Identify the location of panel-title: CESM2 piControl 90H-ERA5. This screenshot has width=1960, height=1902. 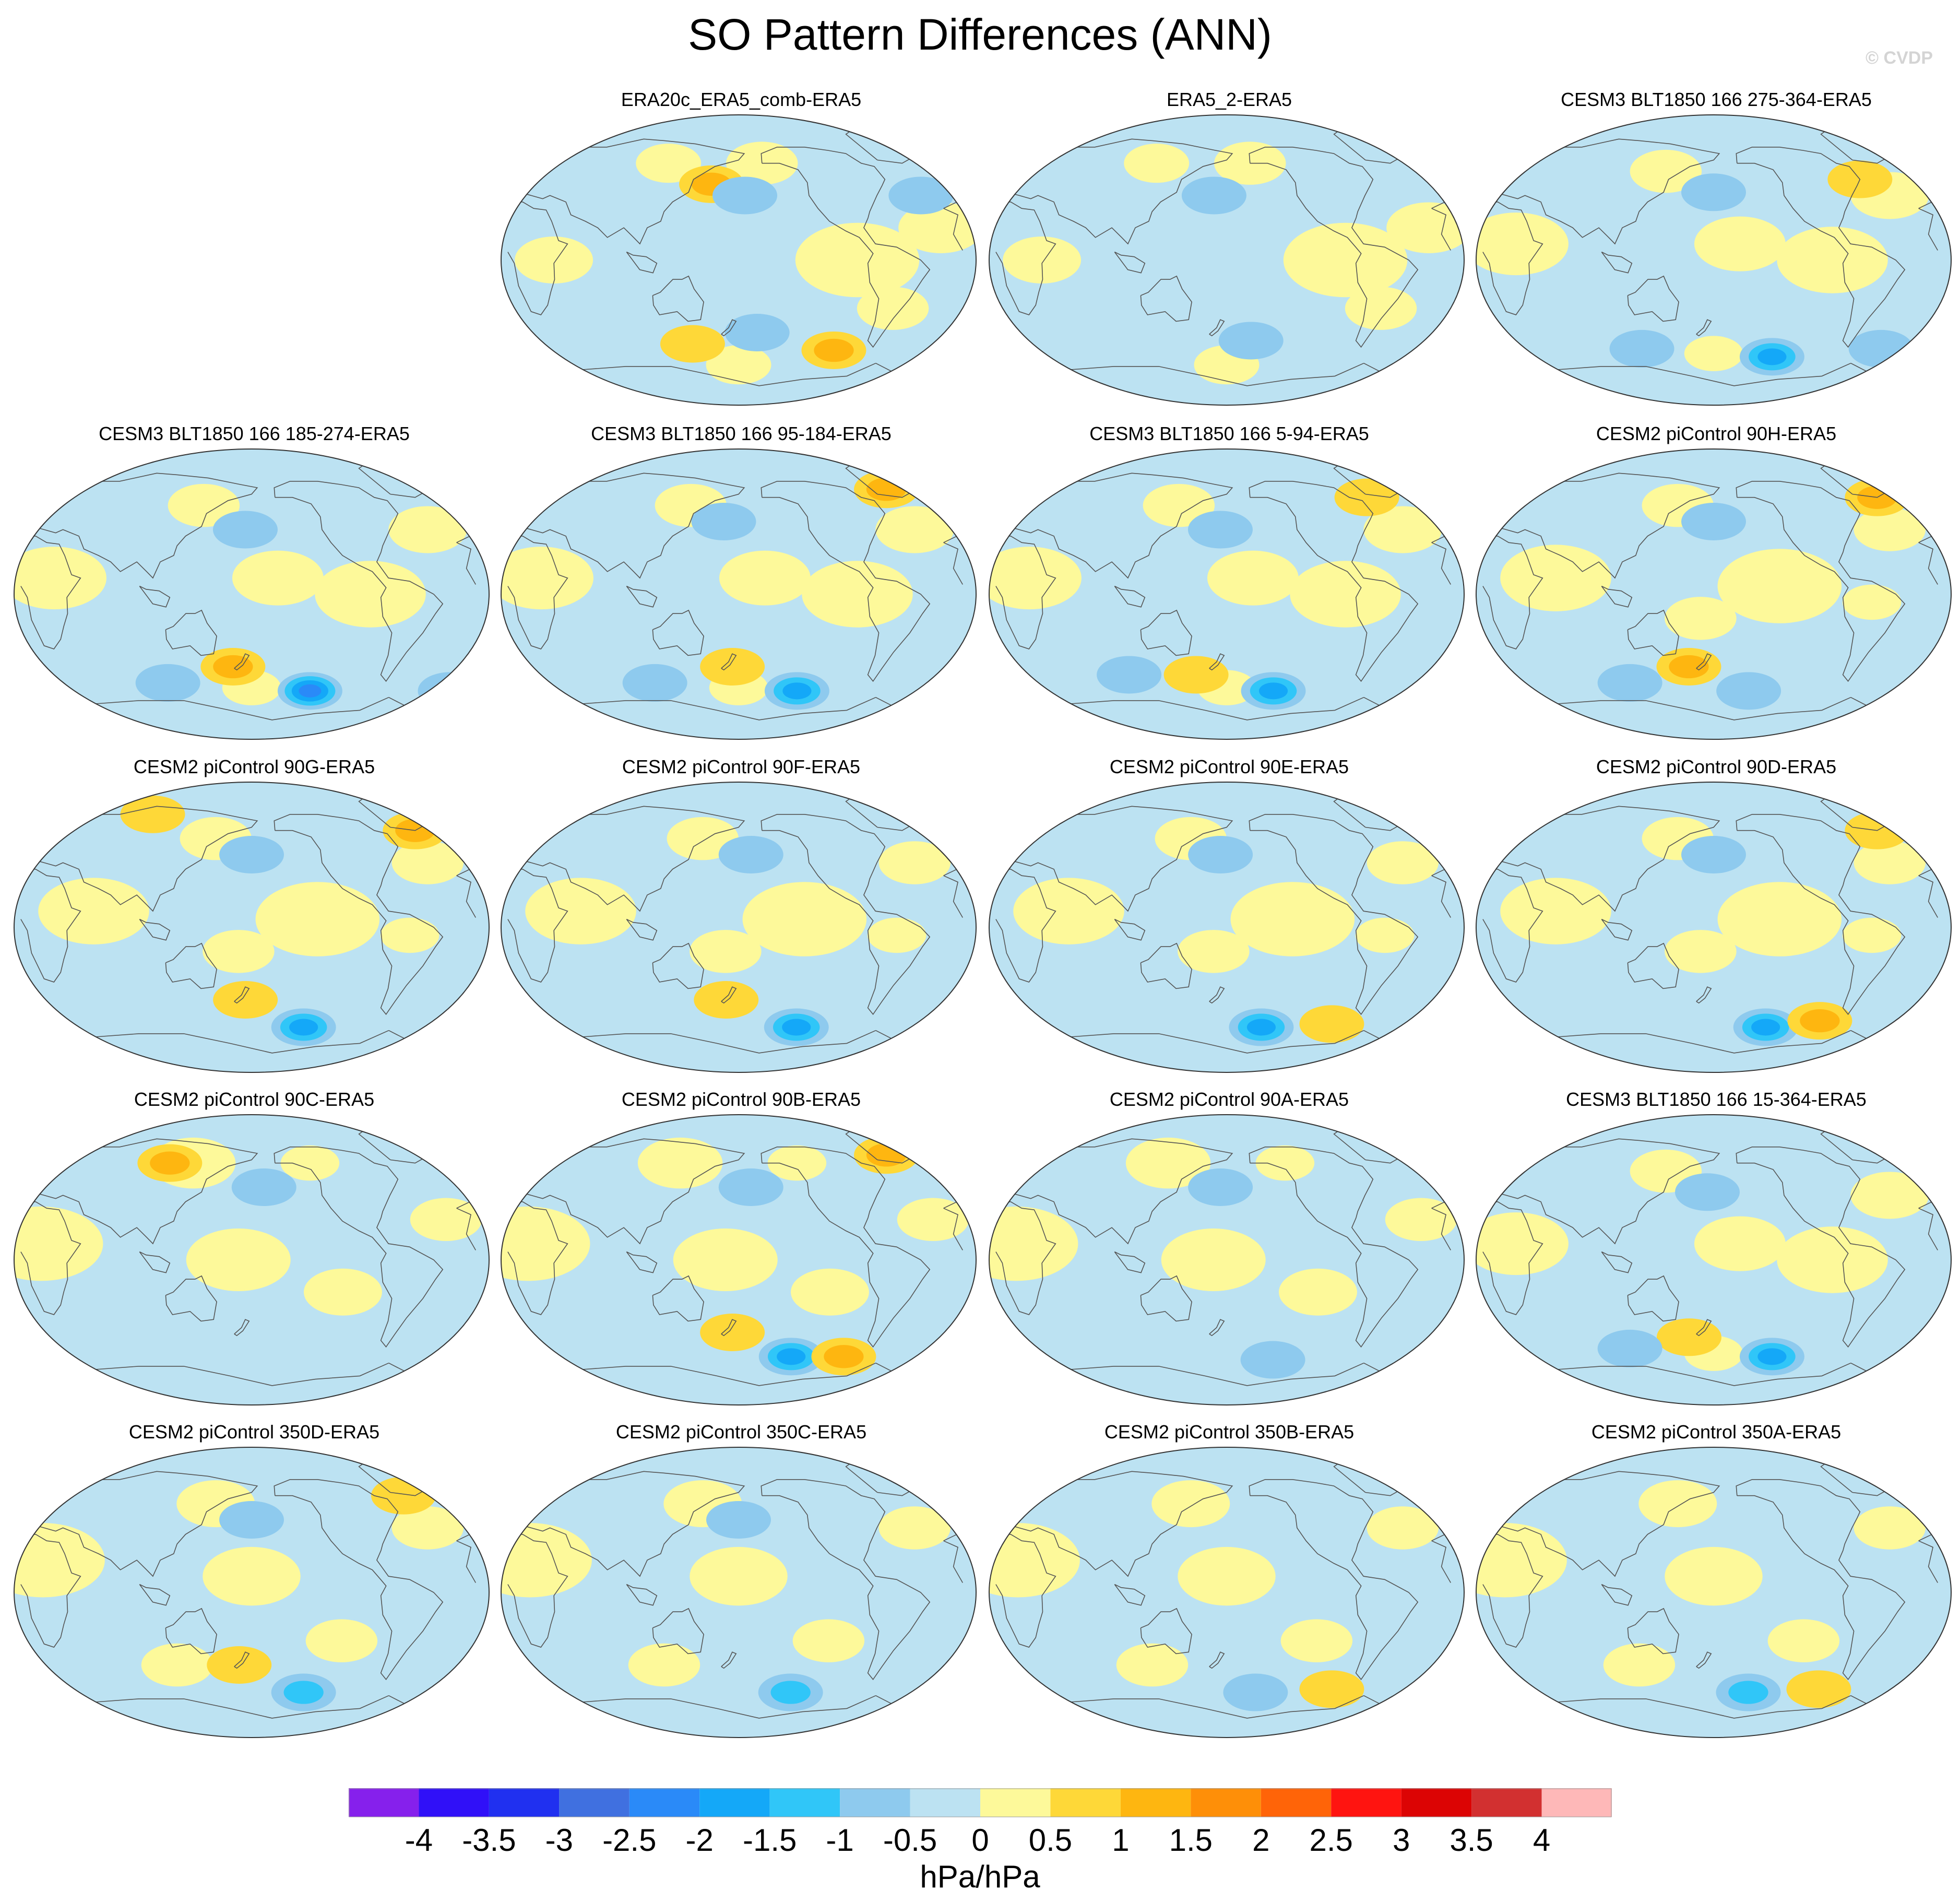
(1716, 433).